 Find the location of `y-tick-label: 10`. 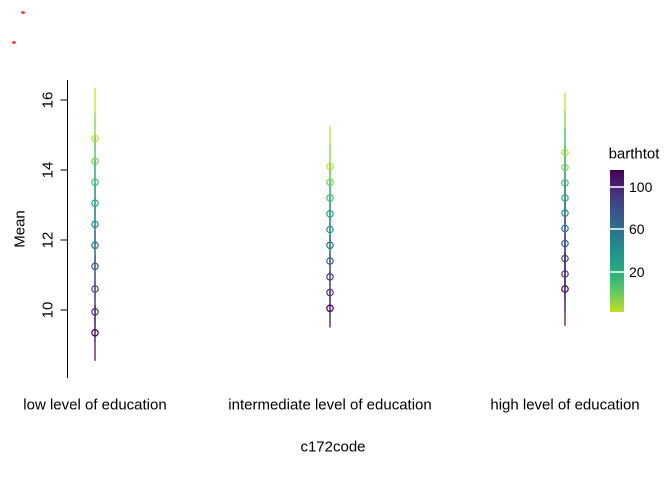

y-tick-label: 10 is located at coordinates (48, 310).